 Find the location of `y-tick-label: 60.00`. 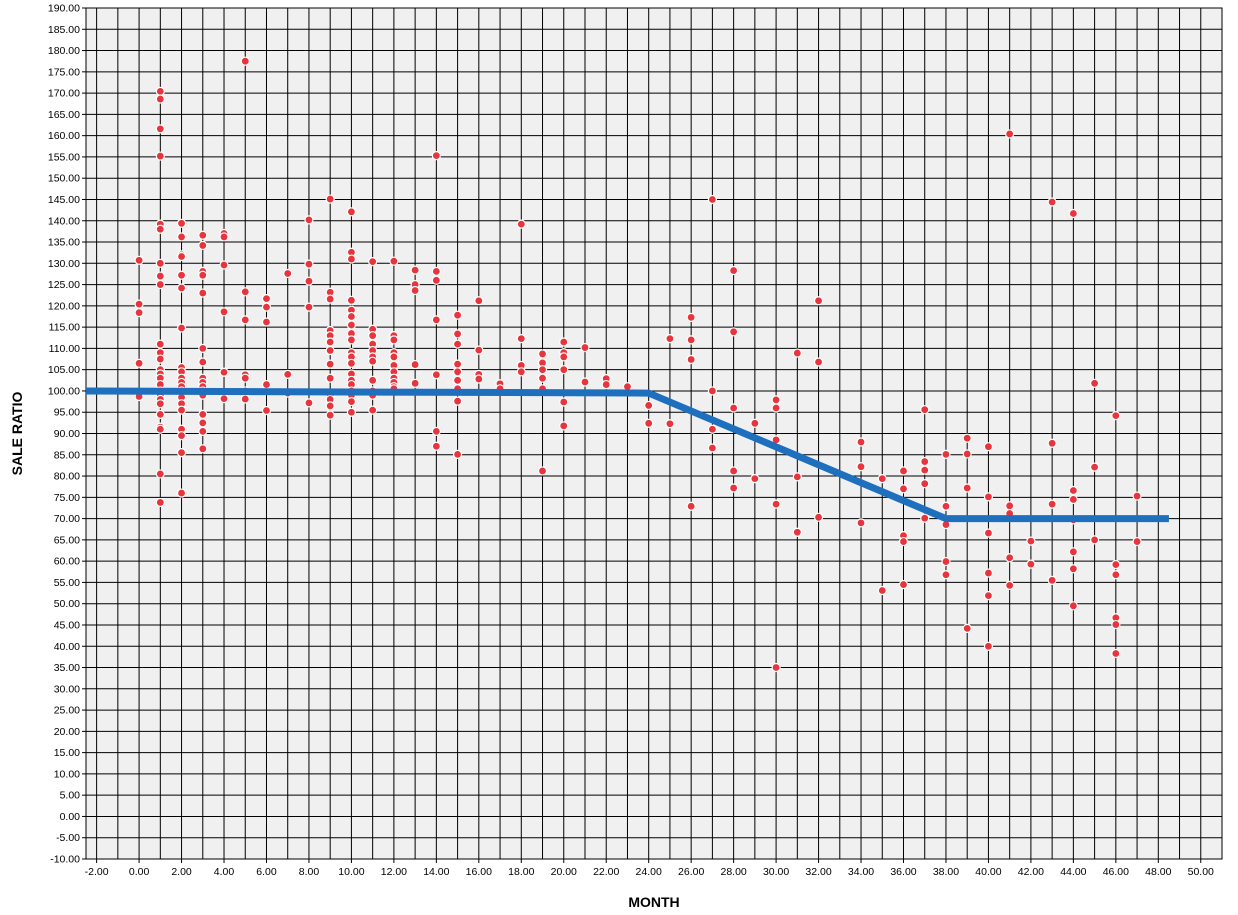

y-tick-label: 60.00 is located at coordinates (67, 562).